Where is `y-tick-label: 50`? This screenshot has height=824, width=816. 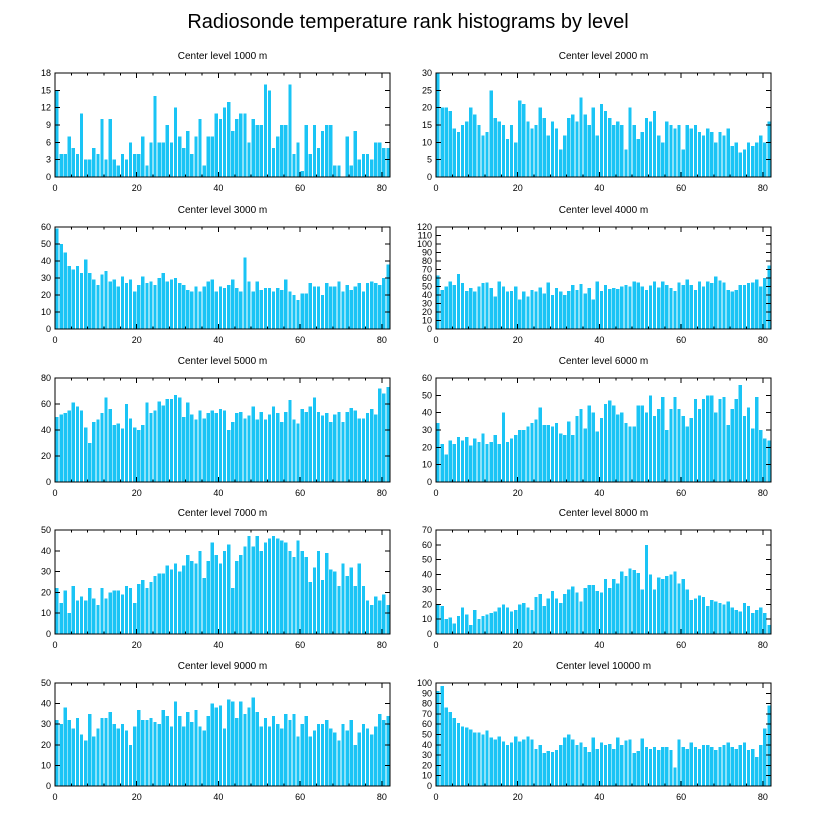 y-tick-label: 50 is located at coordinates (427, 395).